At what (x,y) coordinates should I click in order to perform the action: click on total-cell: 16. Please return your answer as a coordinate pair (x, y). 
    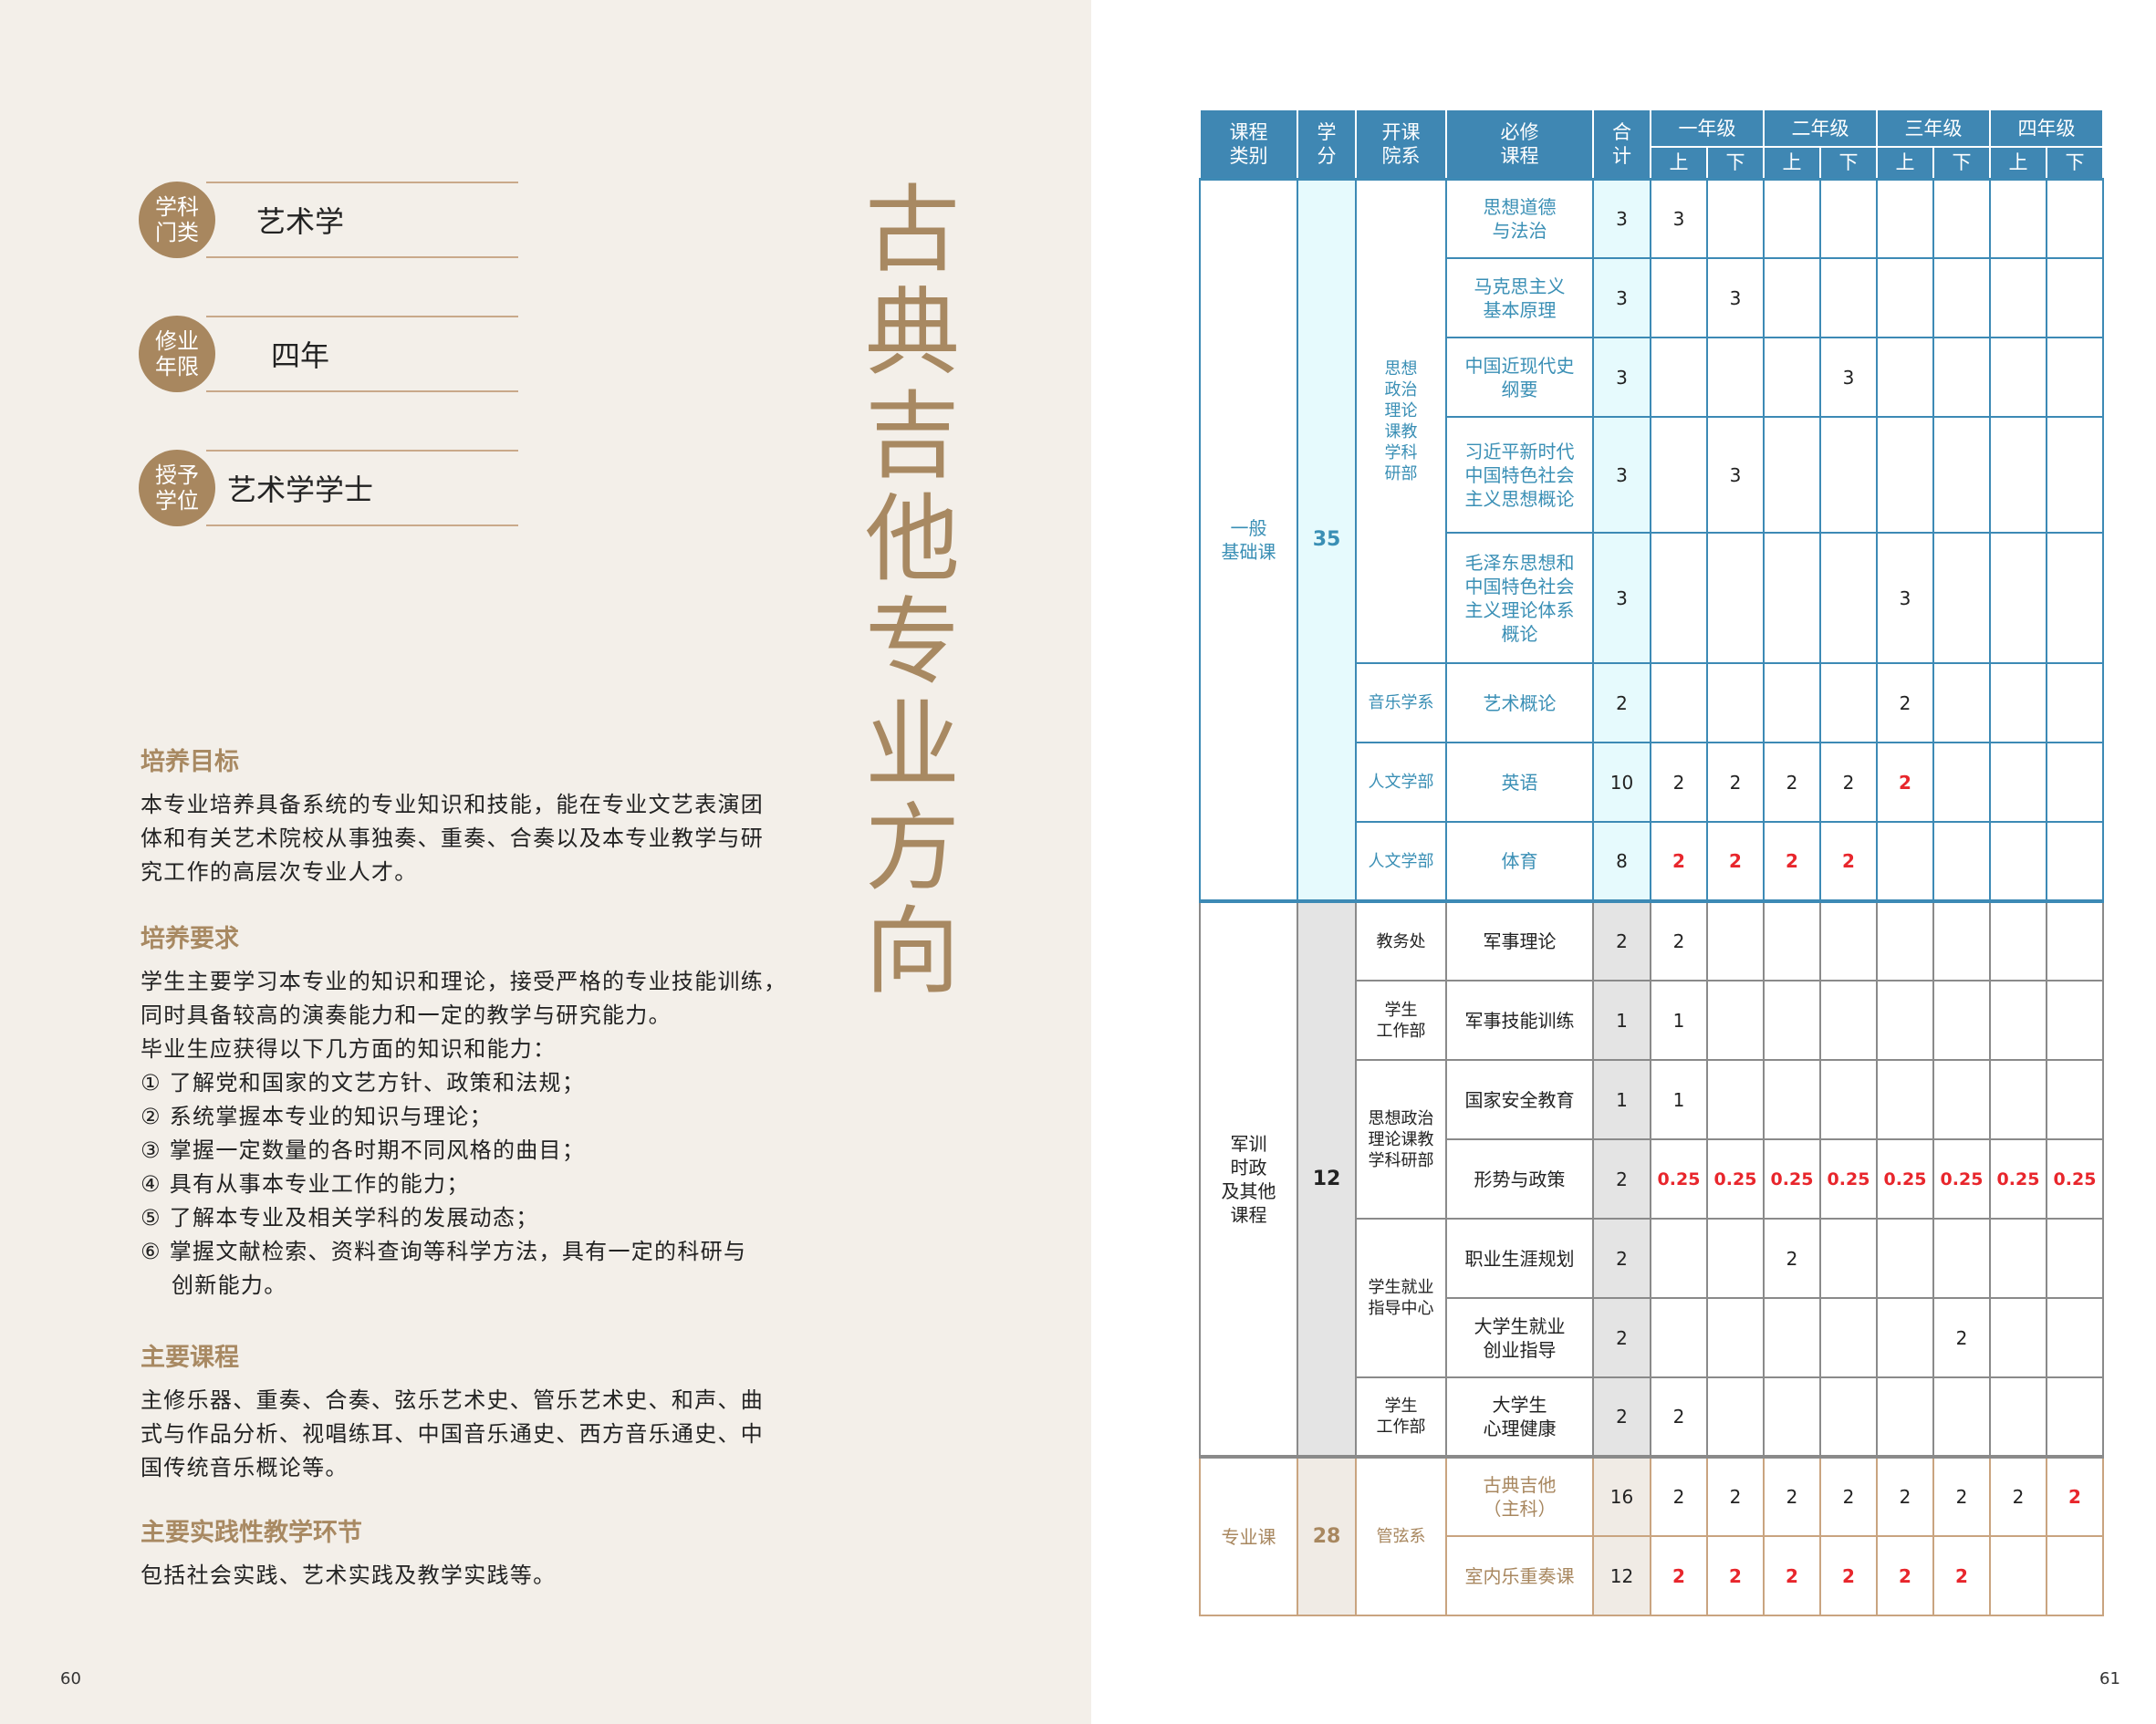
    Looking at the image, I should click on (1622, 1496).